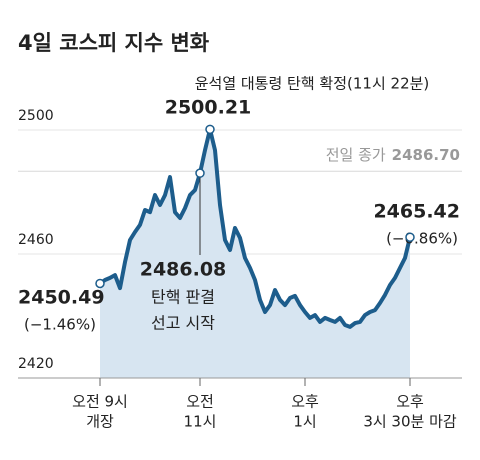 This screenshot has height=460, width=480. I want to click on annotation: 선고 시작, so click(183, 323).